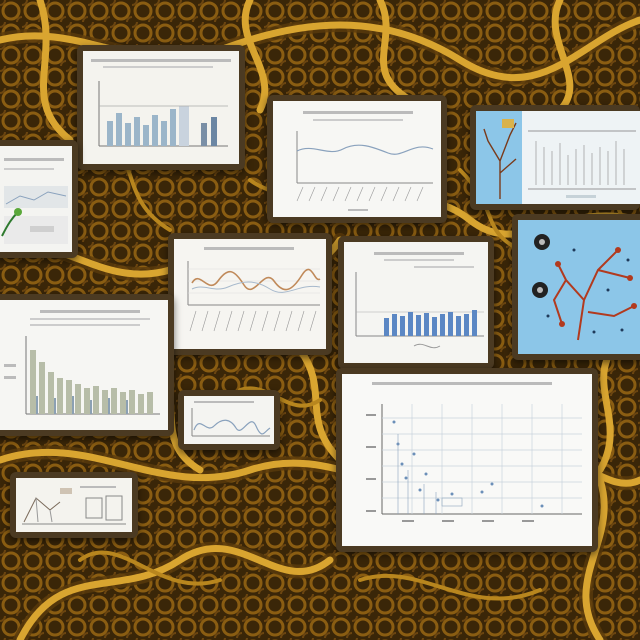 The width and height of the screenshot is (640, 640). Describe the element at coordinates (36, 199) in the screenshot. I see `mini-chart-thumbnail` at that location.